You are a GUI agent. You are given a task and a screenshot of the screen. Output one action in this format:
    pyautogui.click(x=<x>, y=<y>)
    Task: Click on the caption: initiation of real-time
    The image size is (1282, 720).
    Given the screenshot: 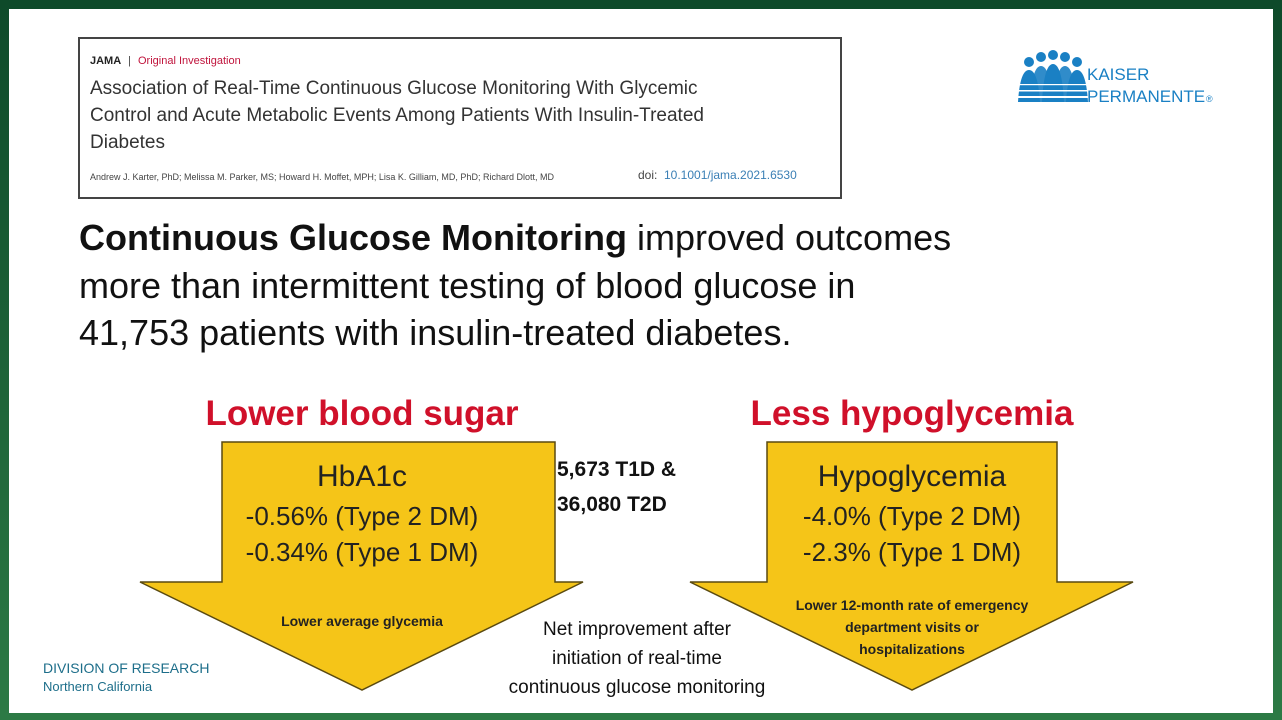 What is the action you would take?
    pyautogui.click(x=637, y=658)
    